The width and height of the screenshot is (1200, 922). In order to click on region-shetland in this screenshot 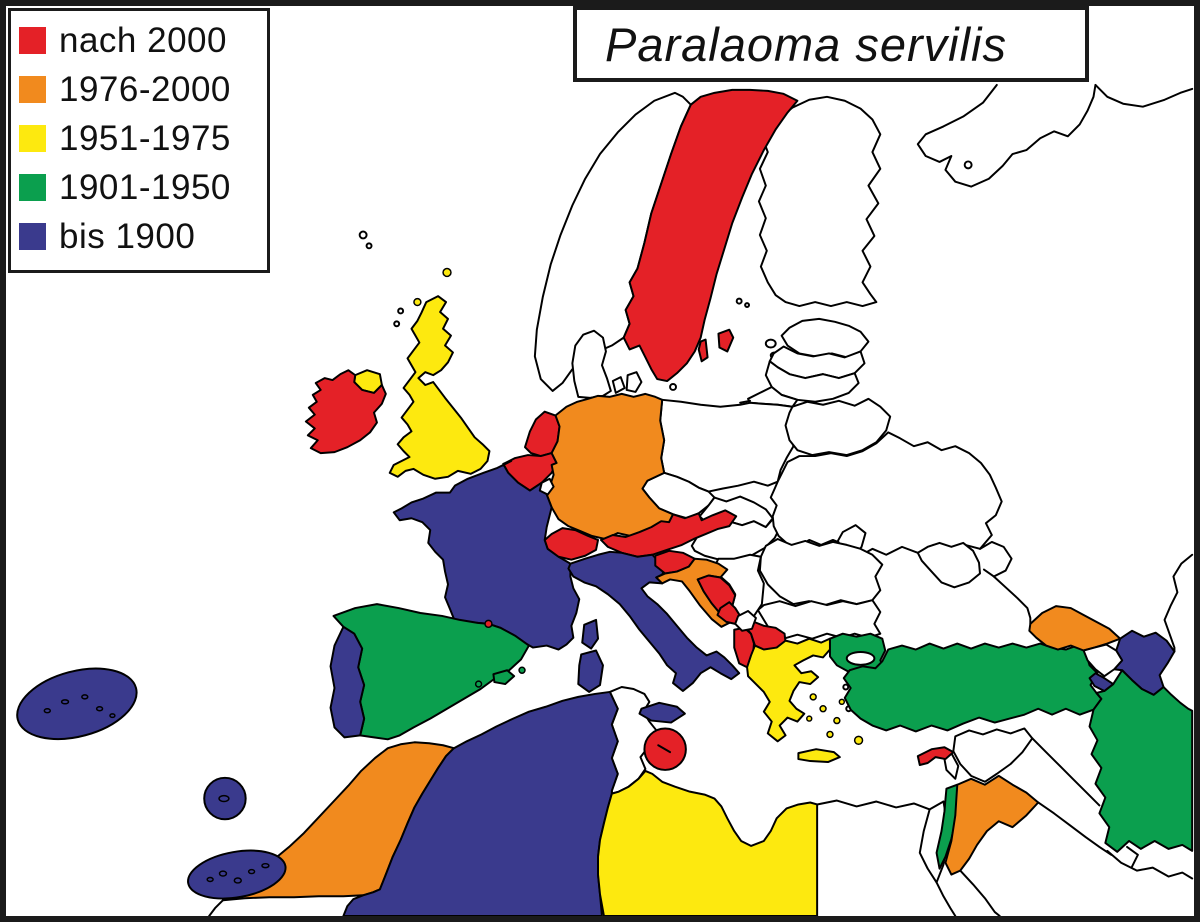, I will do `click(447, 272)`.